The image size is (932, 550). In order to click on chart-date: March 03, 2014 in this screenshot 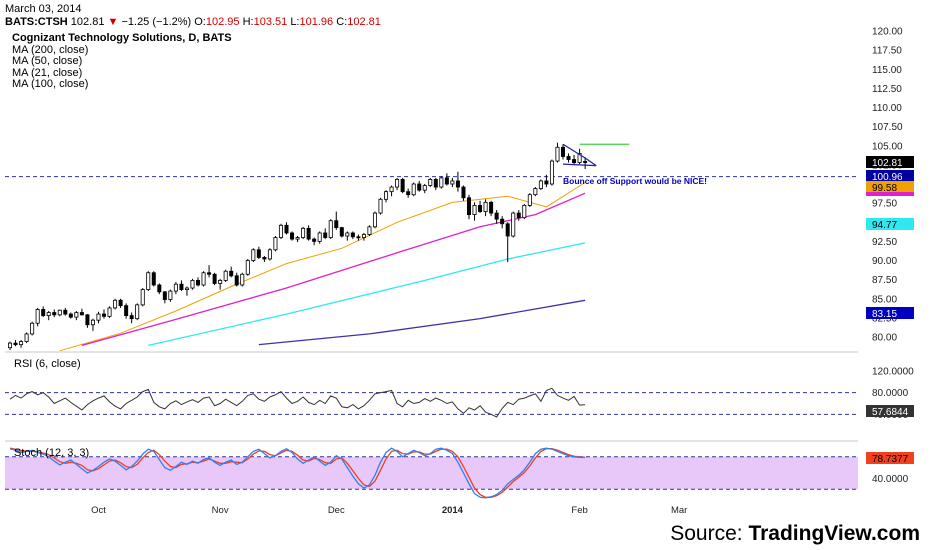, I will do `click(43, 9)`.